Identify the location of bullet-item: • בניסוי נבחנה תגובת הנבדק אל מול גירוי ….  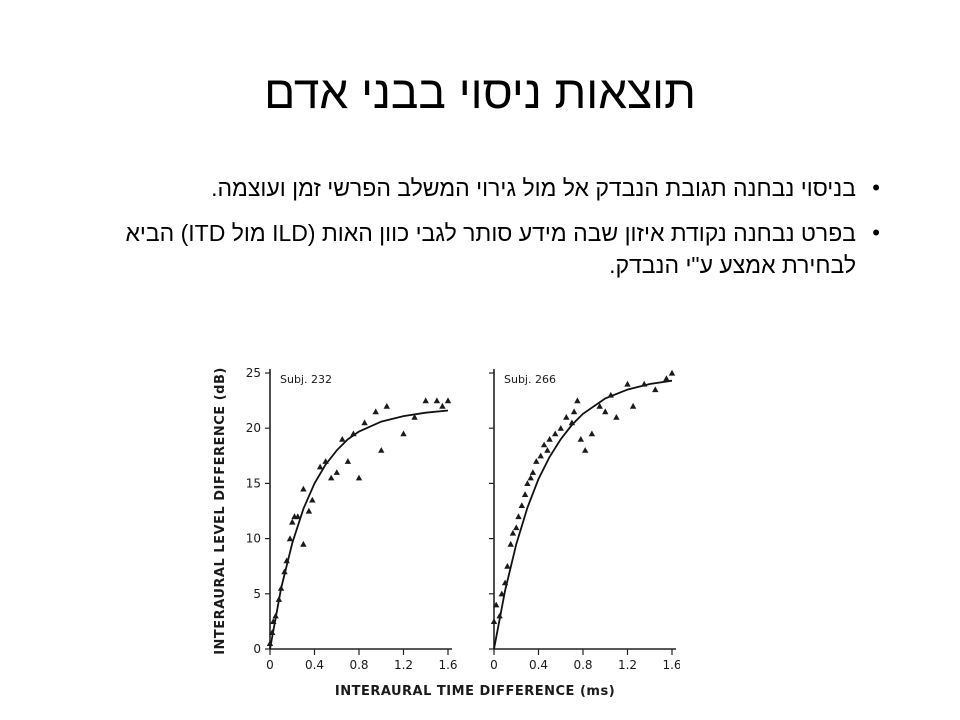
(488, 188).